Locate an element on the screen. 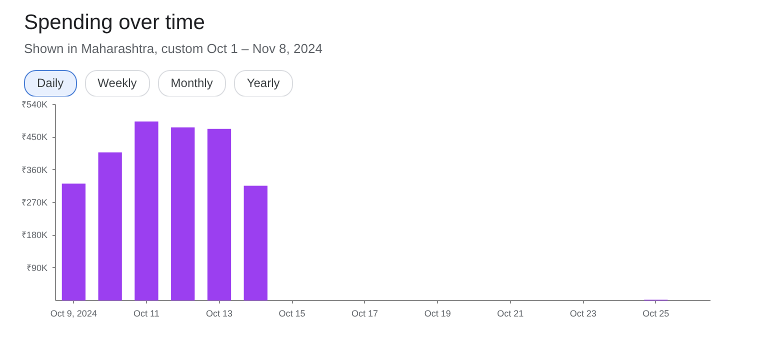 The image size is (764, 356). text: Monthly is located at coordinates (192, 84).